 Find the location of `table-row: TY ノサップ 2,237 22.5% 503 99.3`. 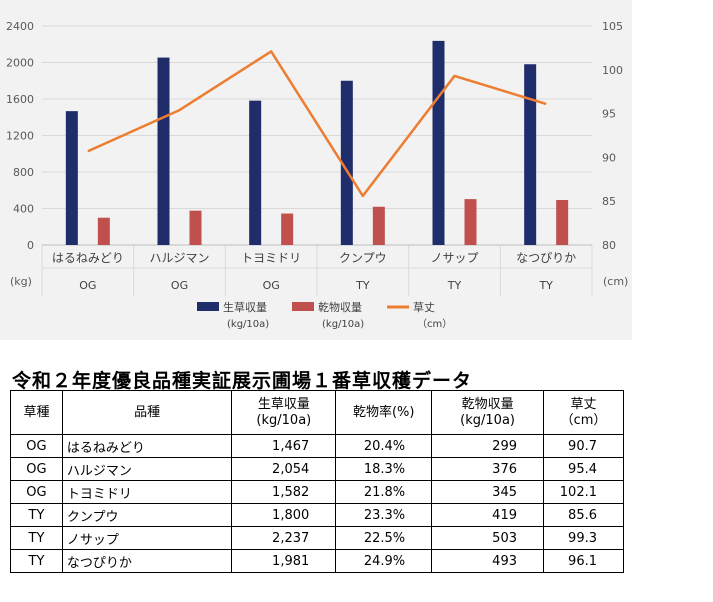

table-row: TY ノサップ 2,237 22.5% 503 99.3 is located at coordinates (317, 538).